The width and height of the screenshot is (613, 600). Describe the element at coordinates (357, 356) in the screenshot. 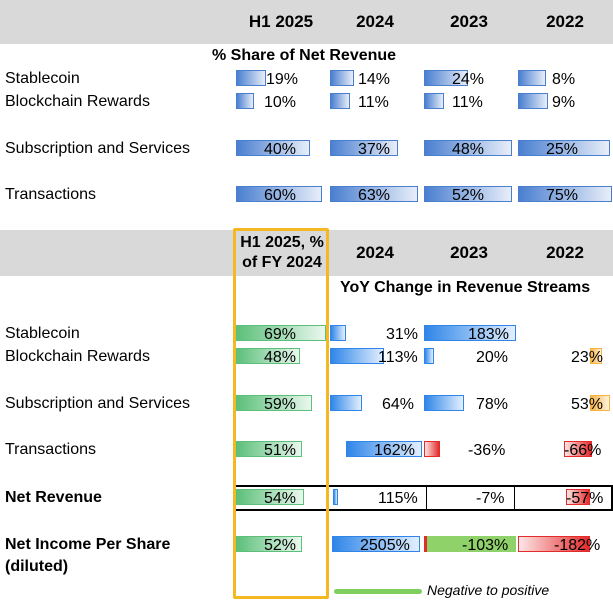

I see `bar-s2-rewards-2024` at that location.